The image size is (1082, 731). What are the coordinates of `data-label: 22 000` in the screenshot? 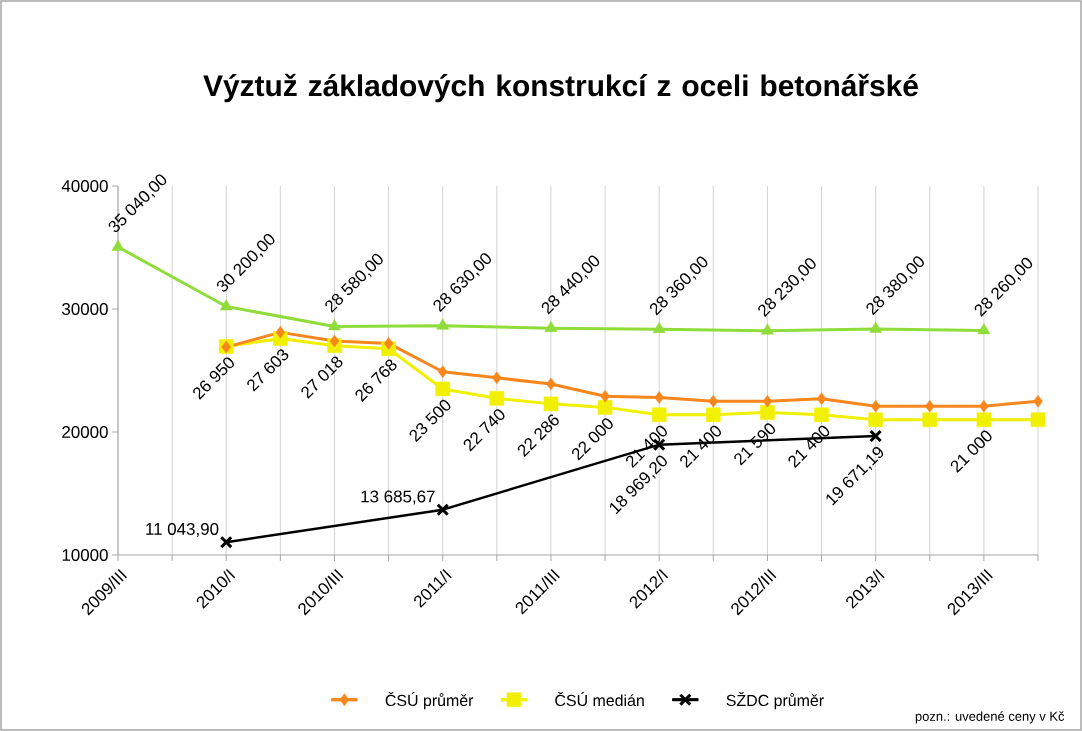 It's located at (592, 439).